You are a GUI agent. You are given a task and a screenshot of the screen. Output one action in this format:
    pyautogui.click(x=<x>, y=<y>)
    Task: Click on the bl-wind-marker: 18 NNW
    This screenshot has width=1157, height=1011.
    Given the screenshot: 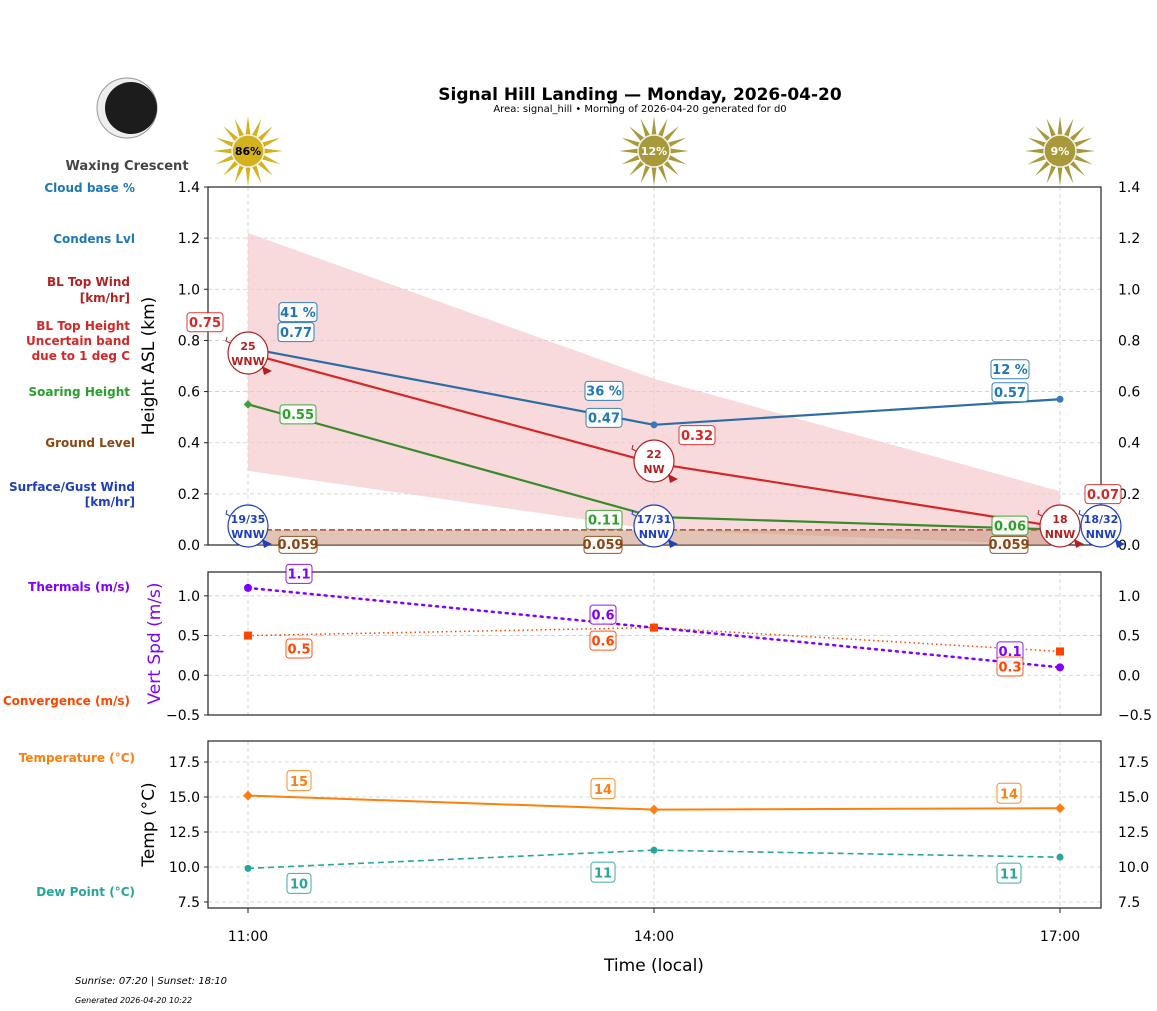 What is the action you would take?
    pyautogui.click(x=1060, y=526)
    